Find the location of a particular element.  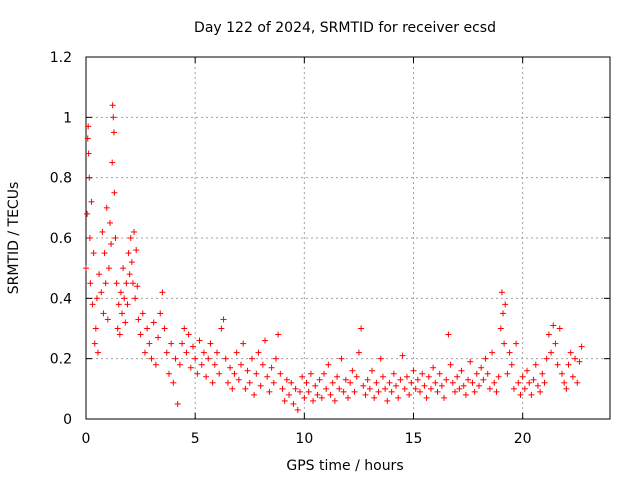

y-tick-label: 0.8 is located at coordinates (61, 179).